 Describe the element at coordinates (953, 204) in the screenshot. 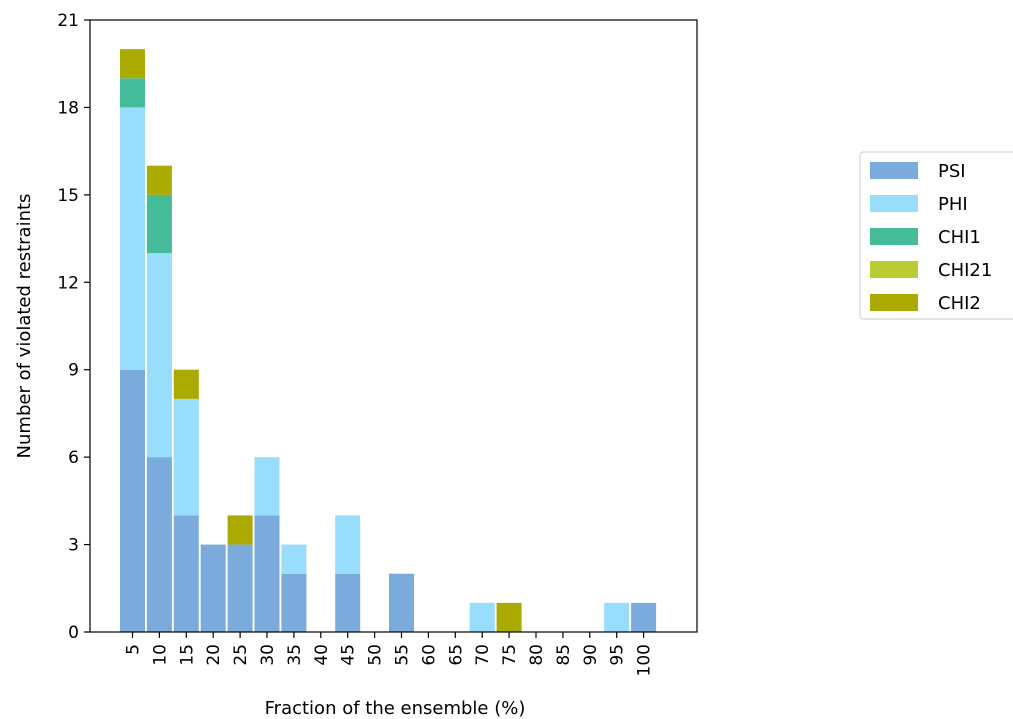

I see `legend-label: PHI` at that location.